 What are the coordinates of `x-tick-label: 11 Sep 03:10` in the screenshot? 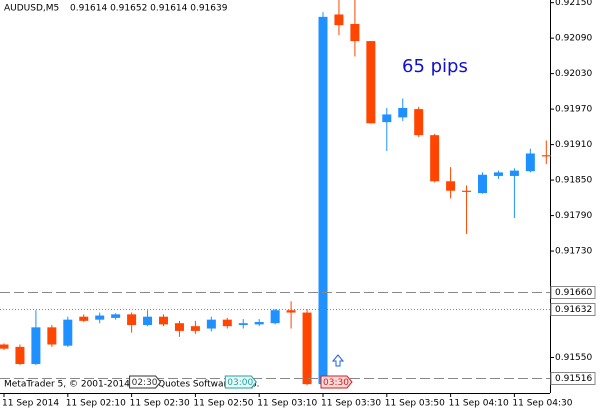 It's located at (287, 404).